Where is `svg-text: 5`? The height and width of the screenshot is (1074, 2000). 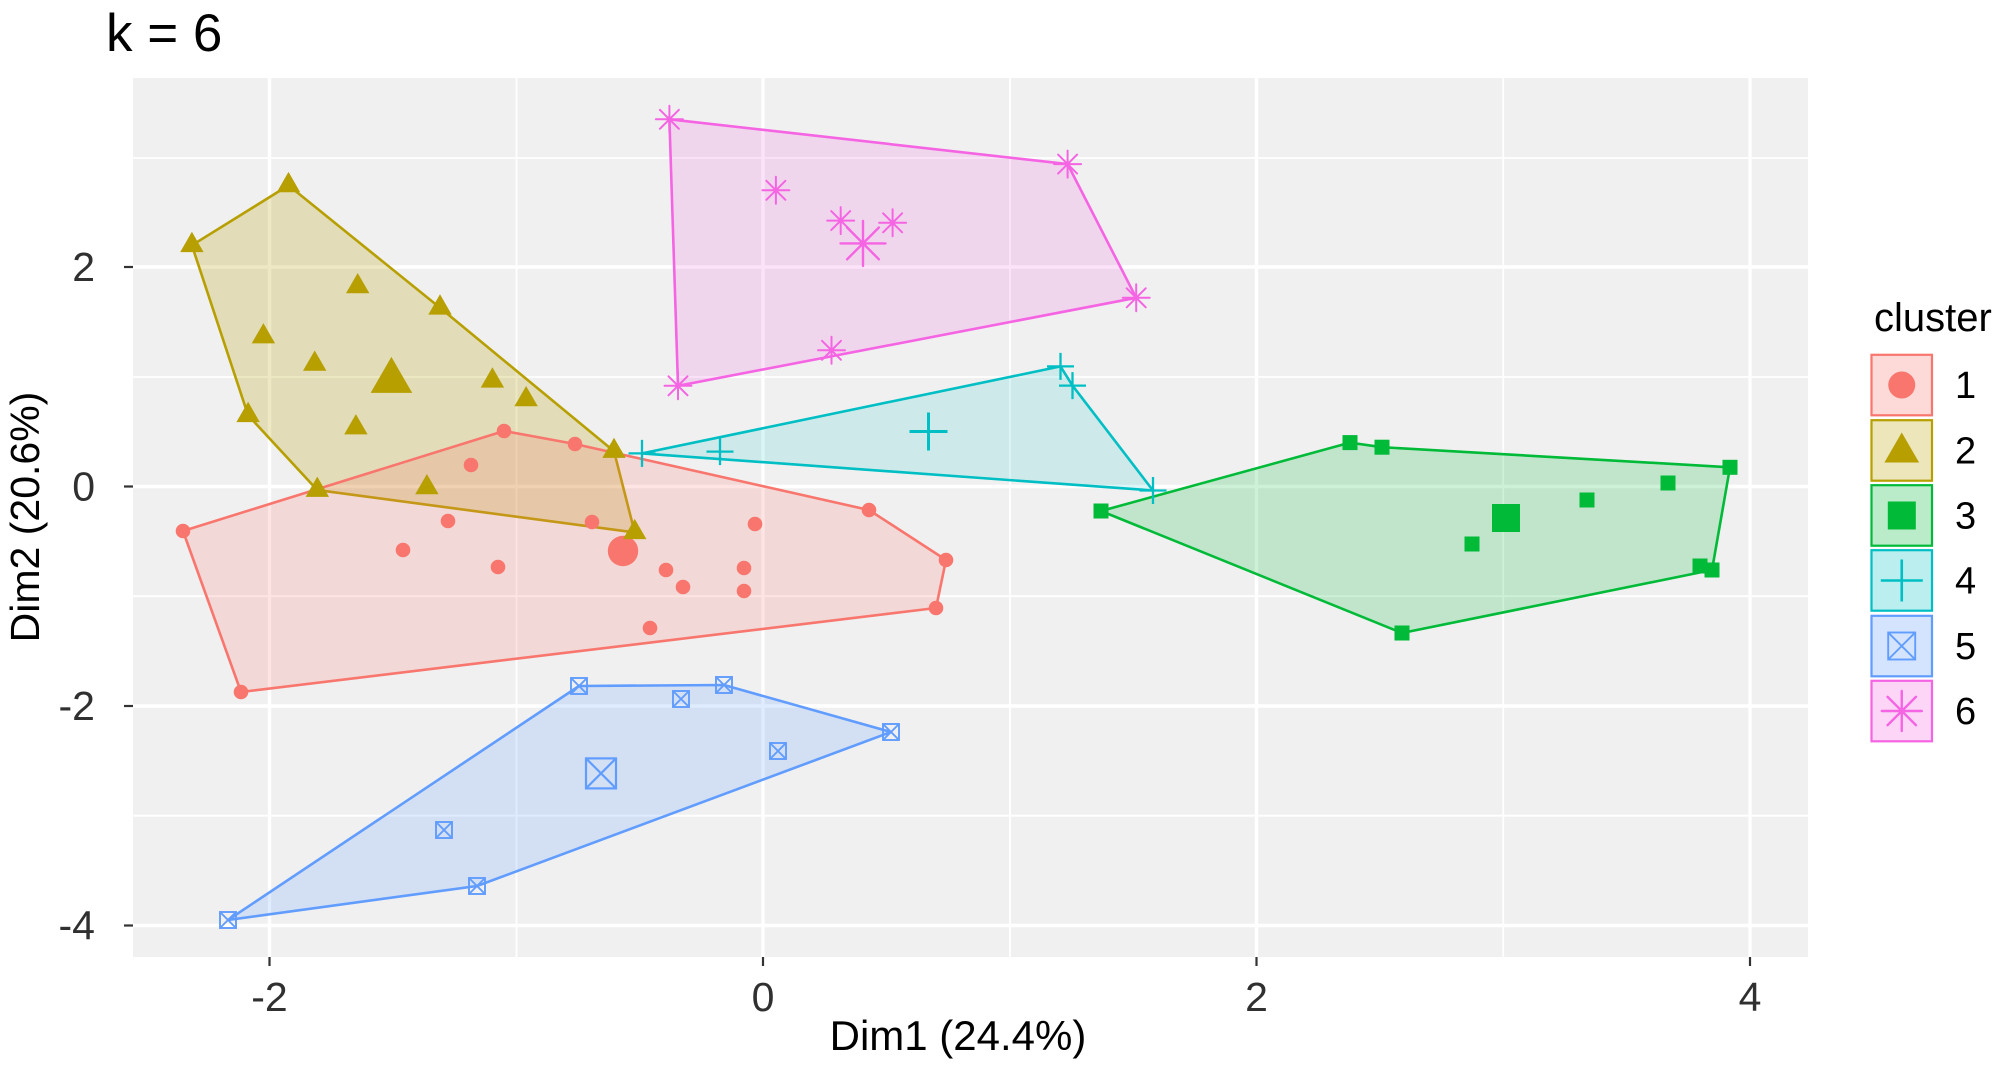 svg-text: 5 is located at coordinates (1965, 647).